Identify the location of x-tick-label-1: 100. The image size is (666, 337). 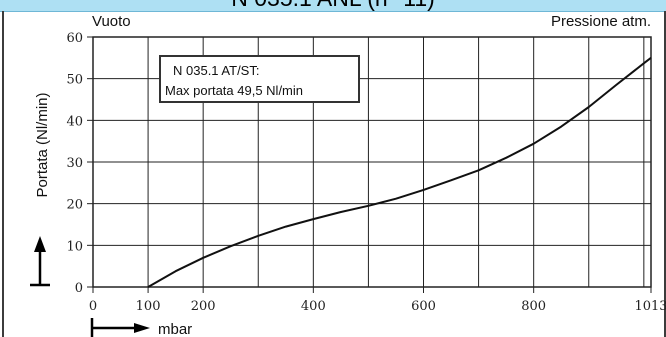
(148, 306).